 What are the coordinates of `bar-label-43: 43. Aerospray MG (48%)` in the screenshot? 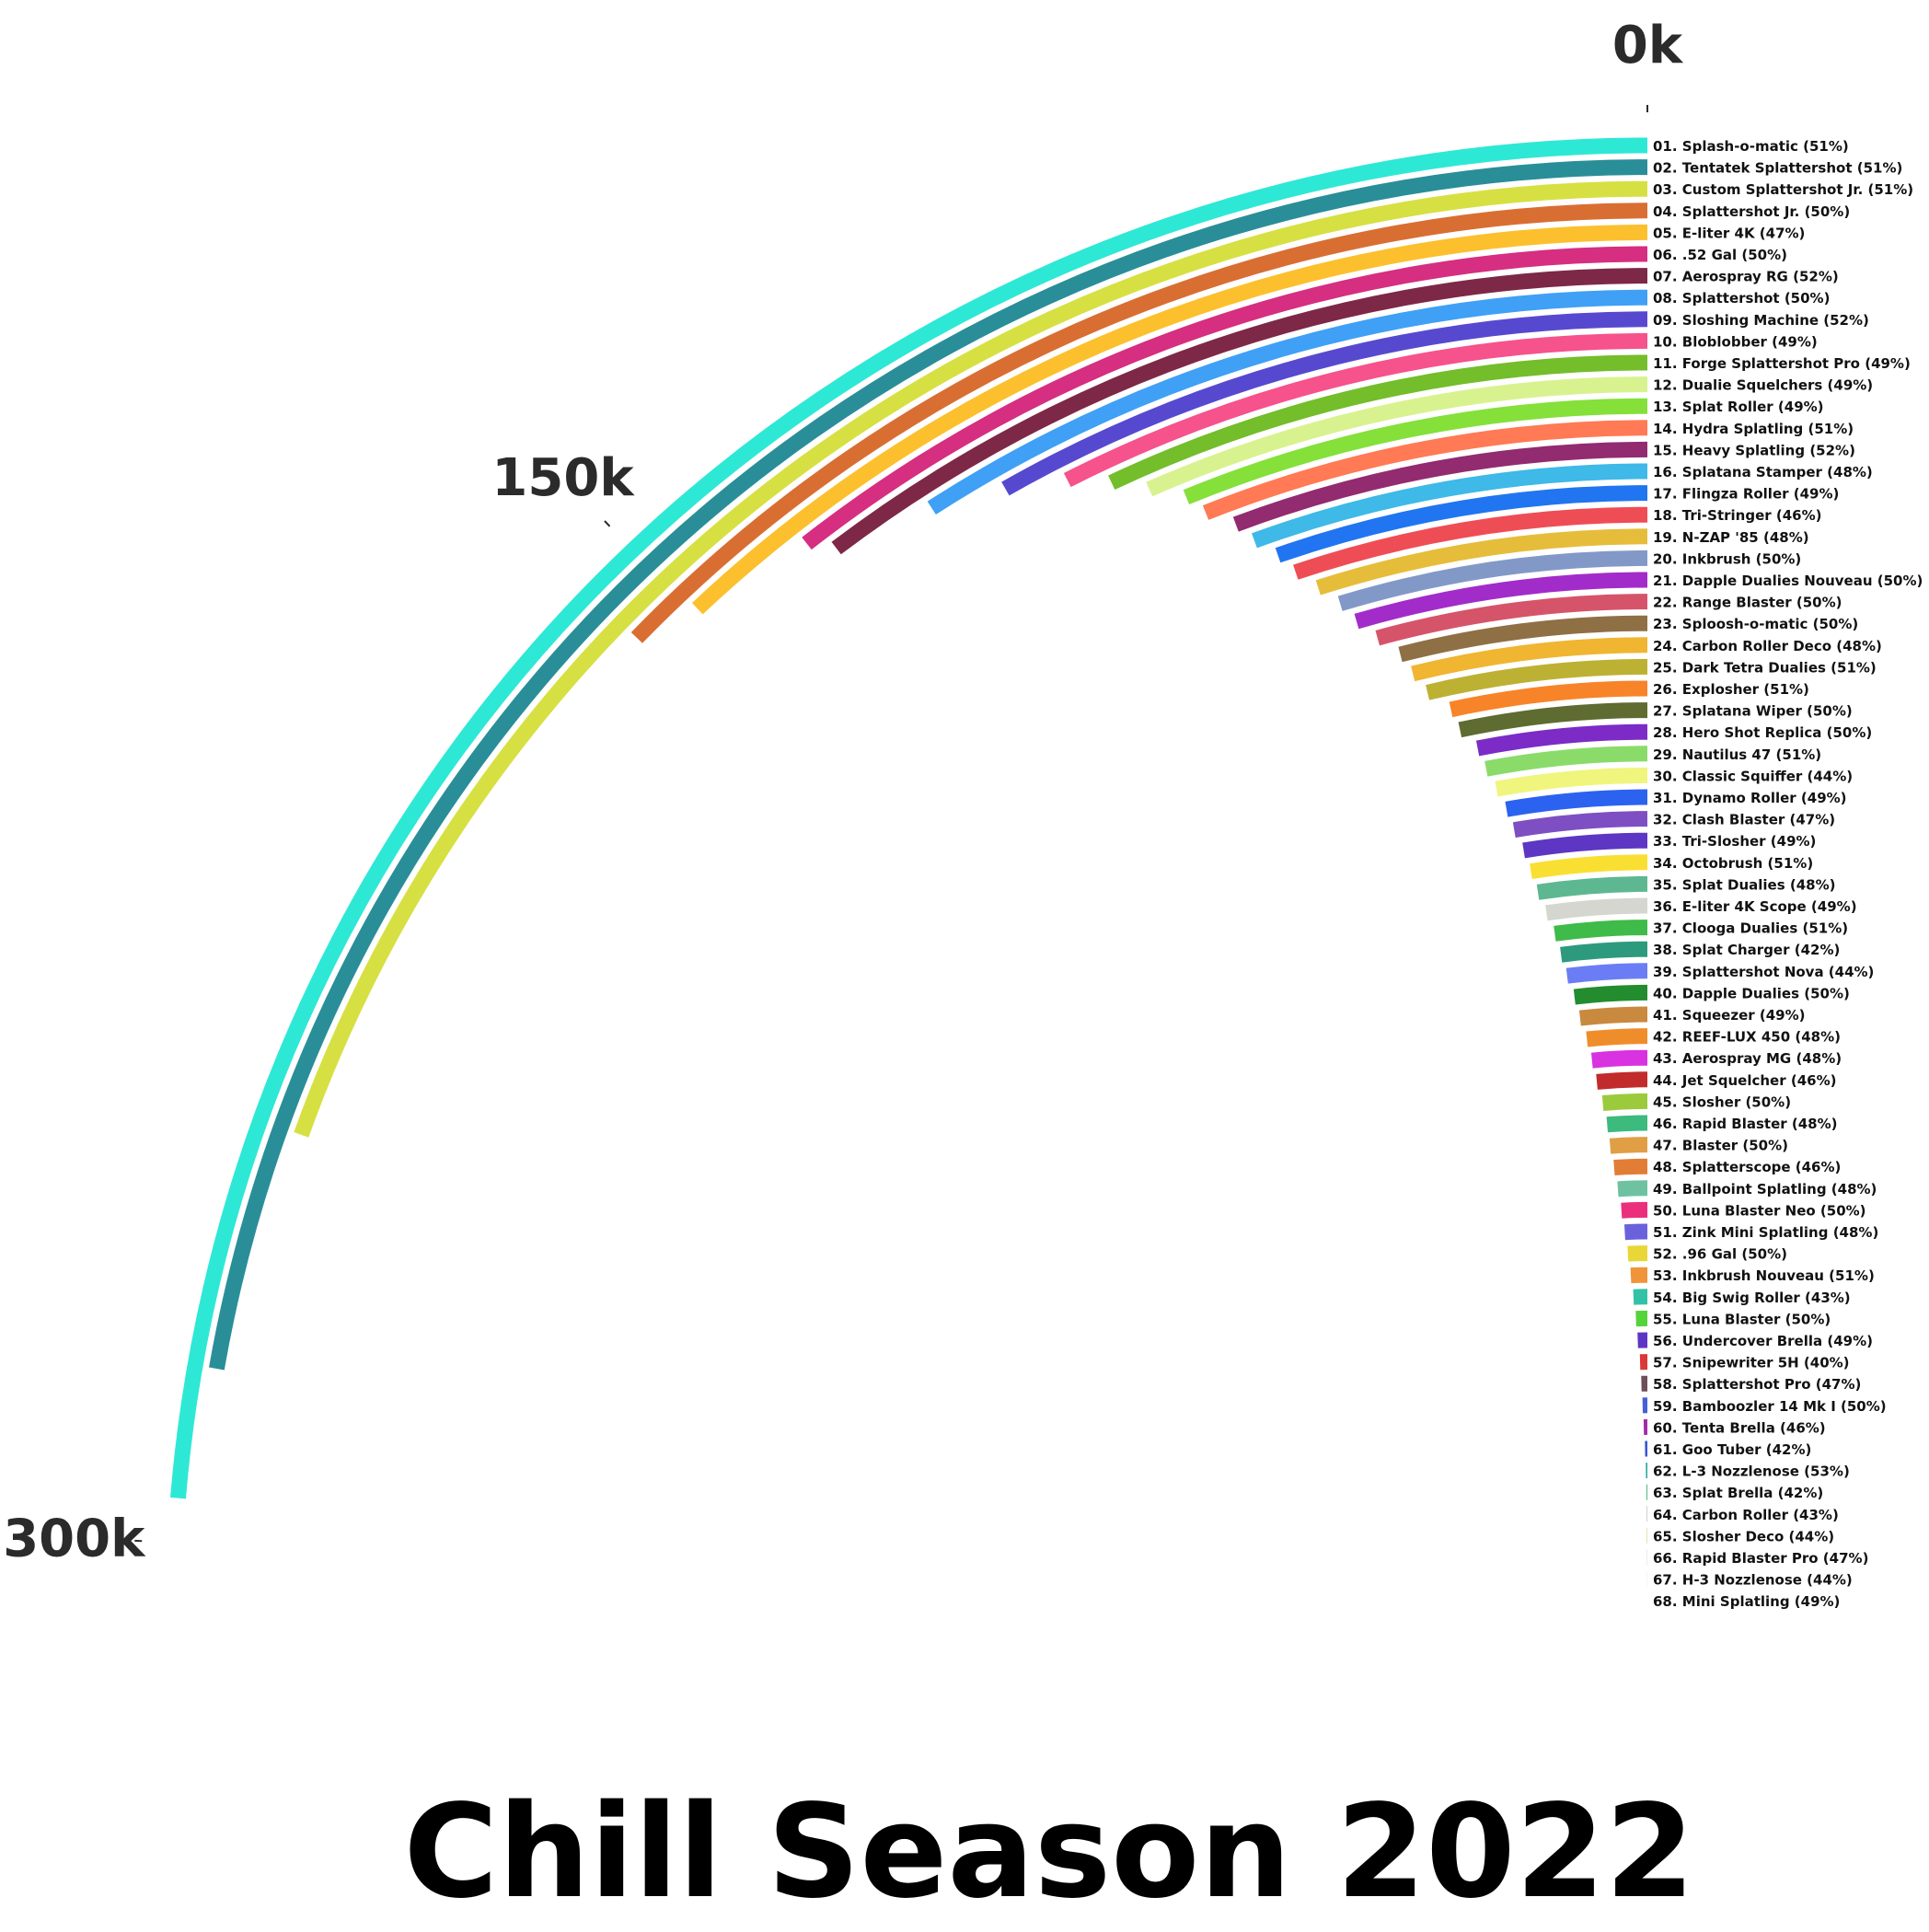 It's located at (1747, 1059).